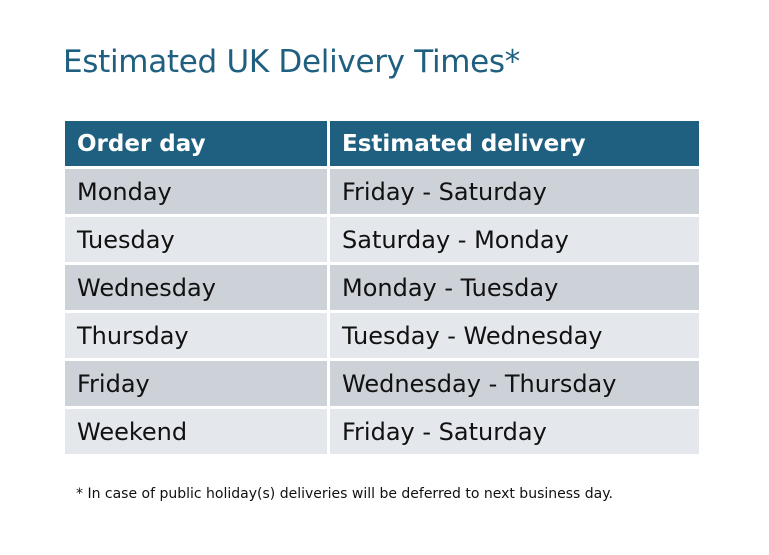 This screenshot has height=555, width=769. What do you see at coordinates (196, 191) in the screenshot?
I see `order-day-cell: Monday` at bounding box center [196, 191].